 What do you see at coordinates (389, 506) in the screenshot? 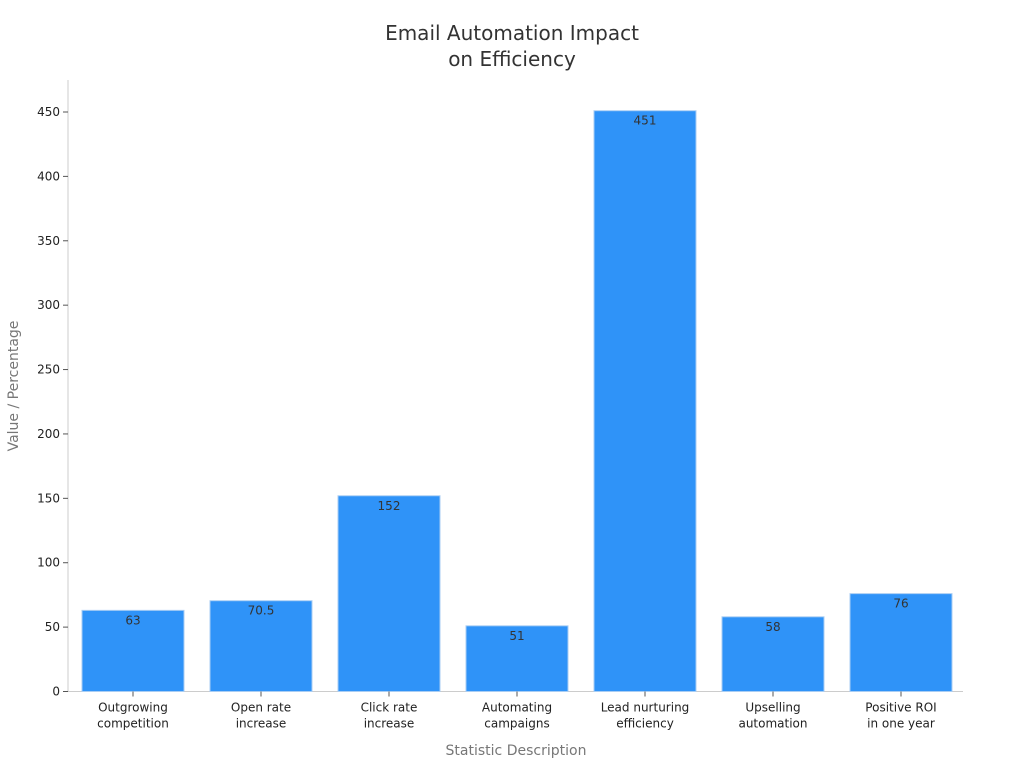
I see `data-label: 152` at bounding box center [389, 506].